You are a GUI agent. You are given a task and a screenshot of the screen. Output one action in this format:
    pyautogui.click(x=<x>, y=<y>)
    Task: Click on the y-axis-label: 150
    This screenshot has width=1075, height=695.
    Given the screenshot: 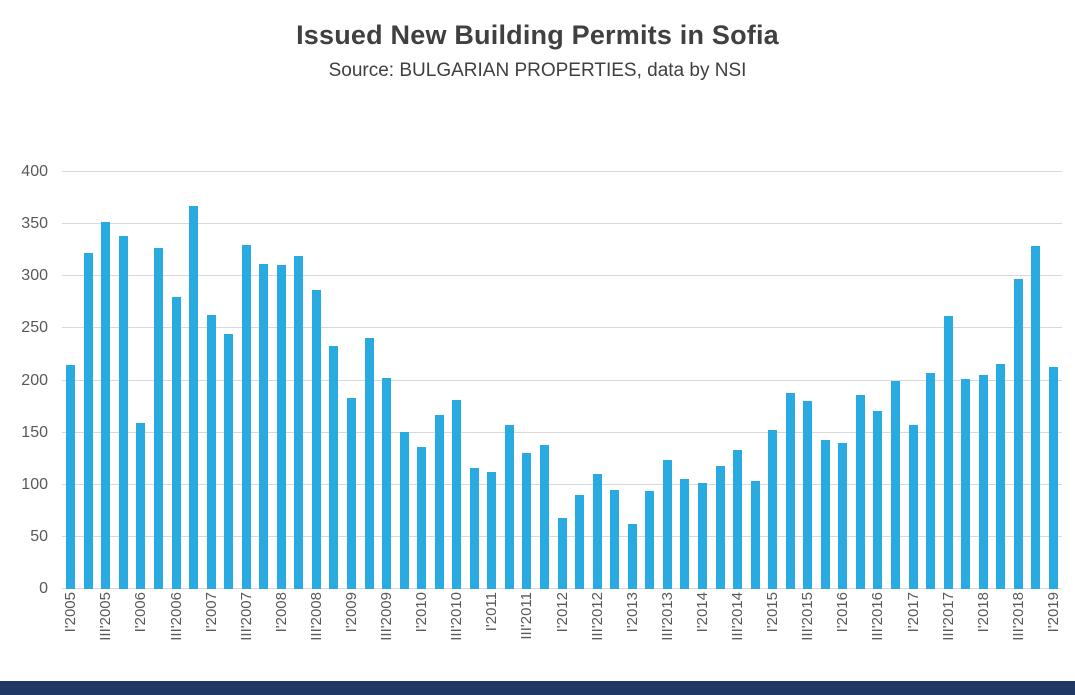 What is the action you would take?
    pyautogui.click(x=34, y=432)
    